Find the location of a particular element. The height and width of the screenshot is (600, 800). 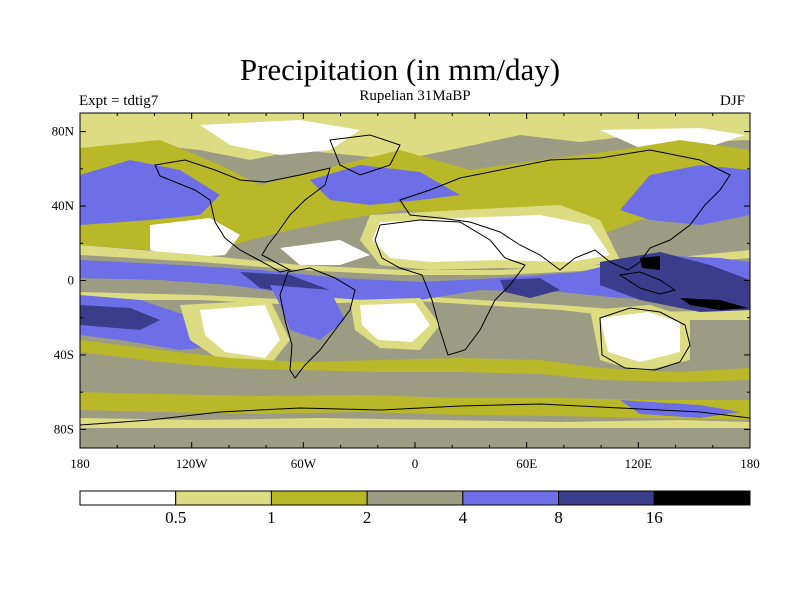

field-natlantic-dry is located at coordinates (325, 252).